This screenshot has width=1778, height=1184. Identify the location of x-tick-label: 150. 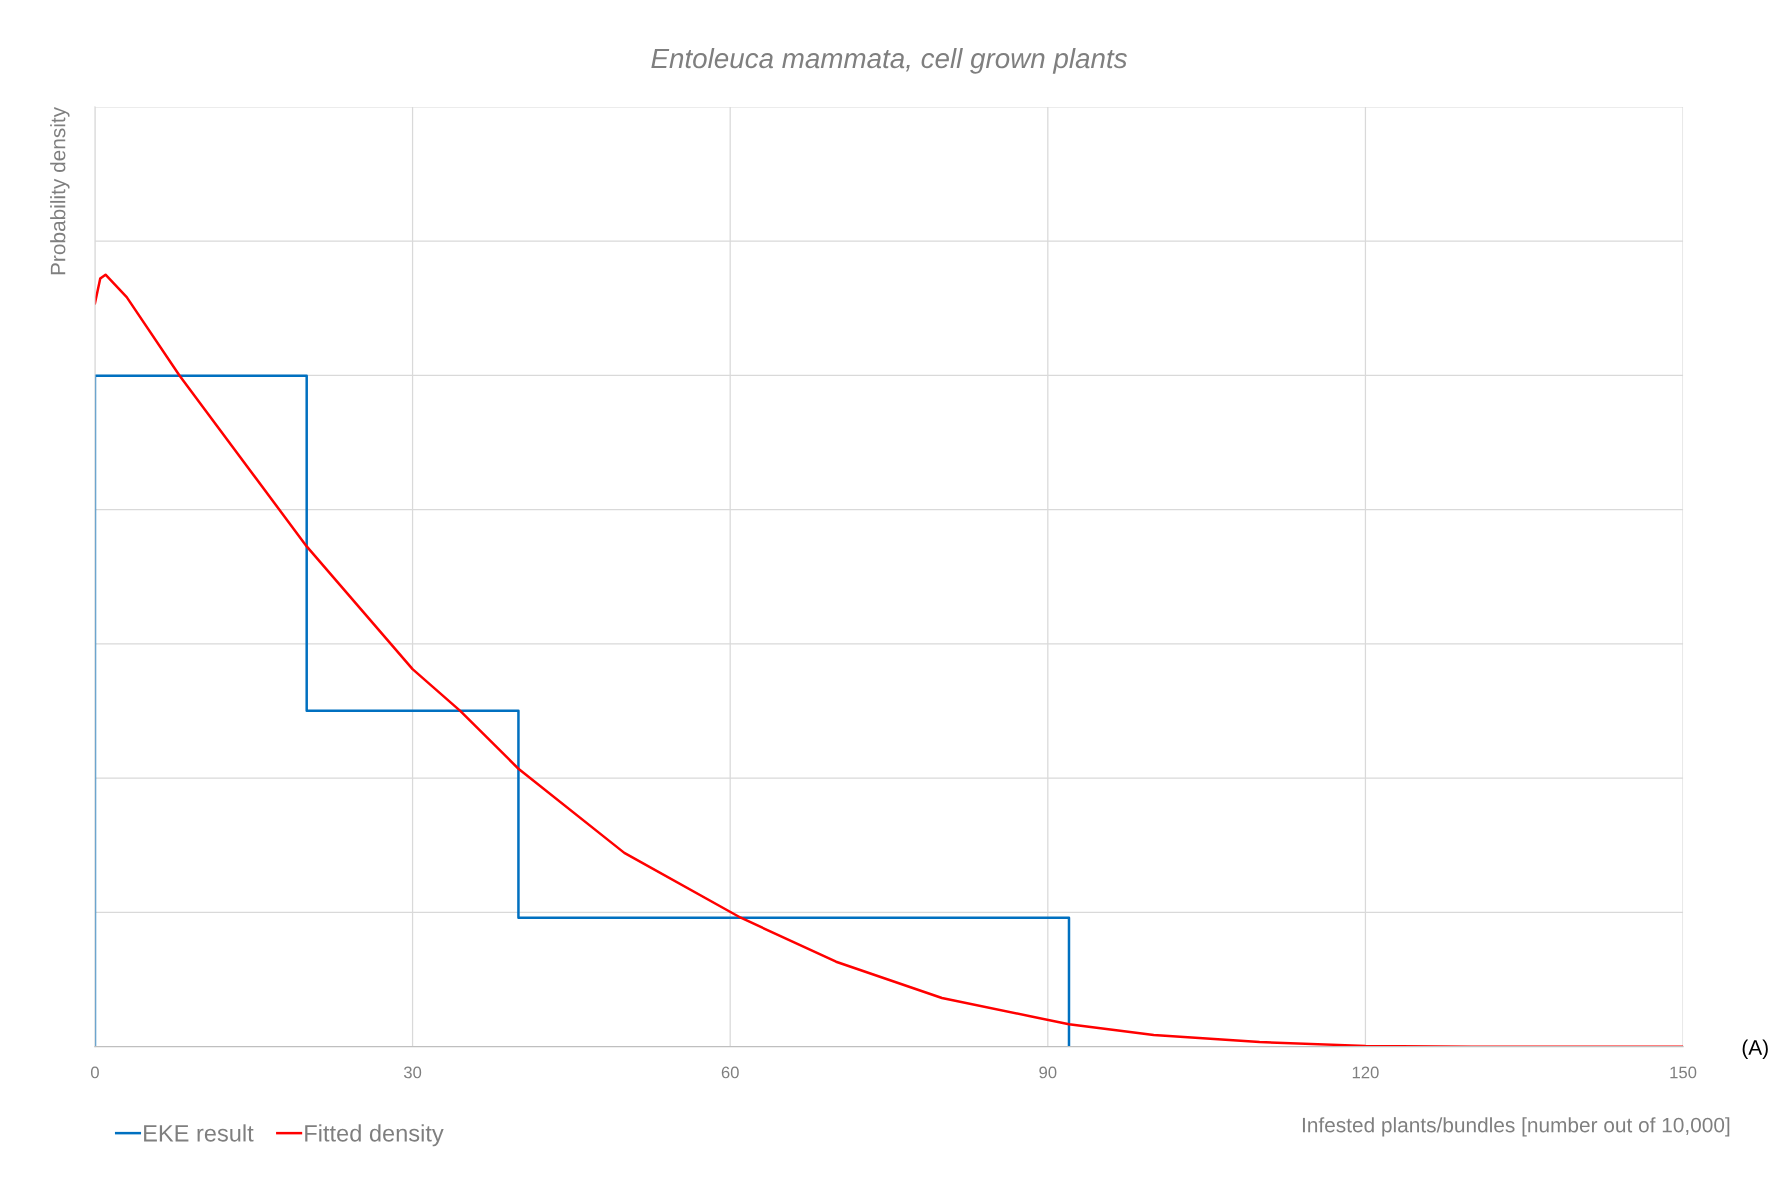
(1683, 1072).